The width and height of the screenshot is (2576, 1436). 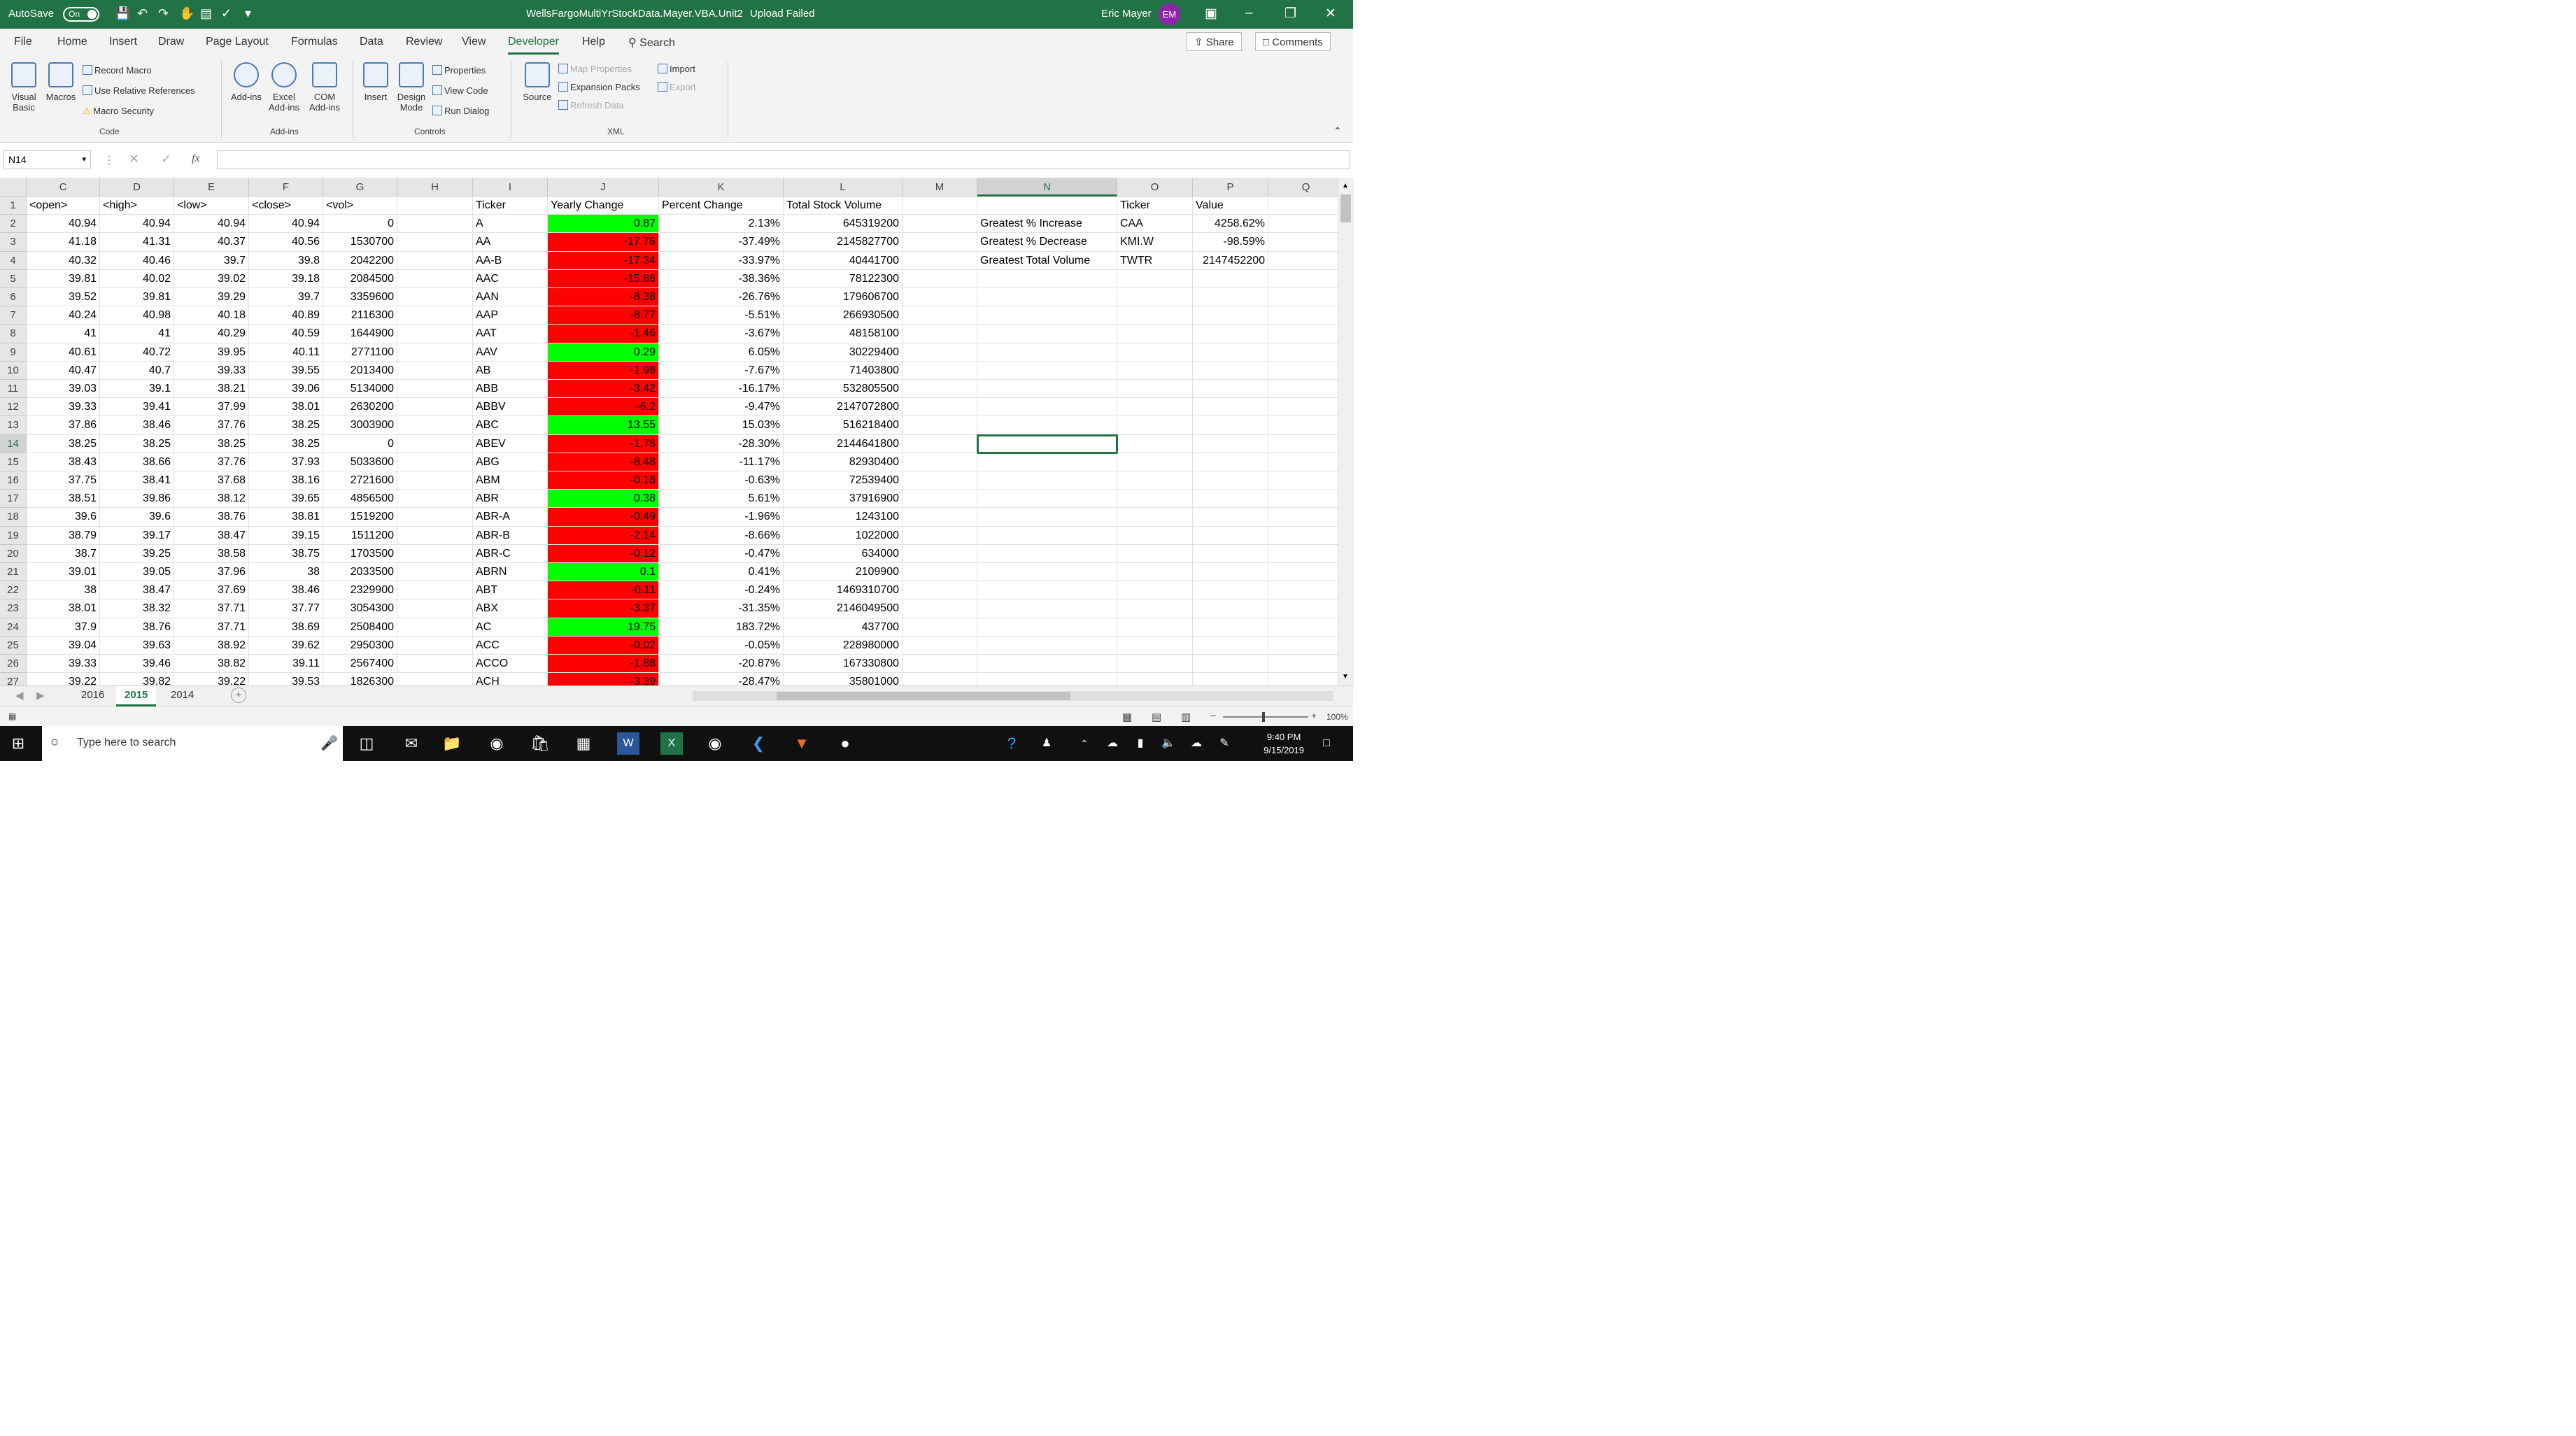 I want to click on row-header-17: 17, so click(x=13, y=500).